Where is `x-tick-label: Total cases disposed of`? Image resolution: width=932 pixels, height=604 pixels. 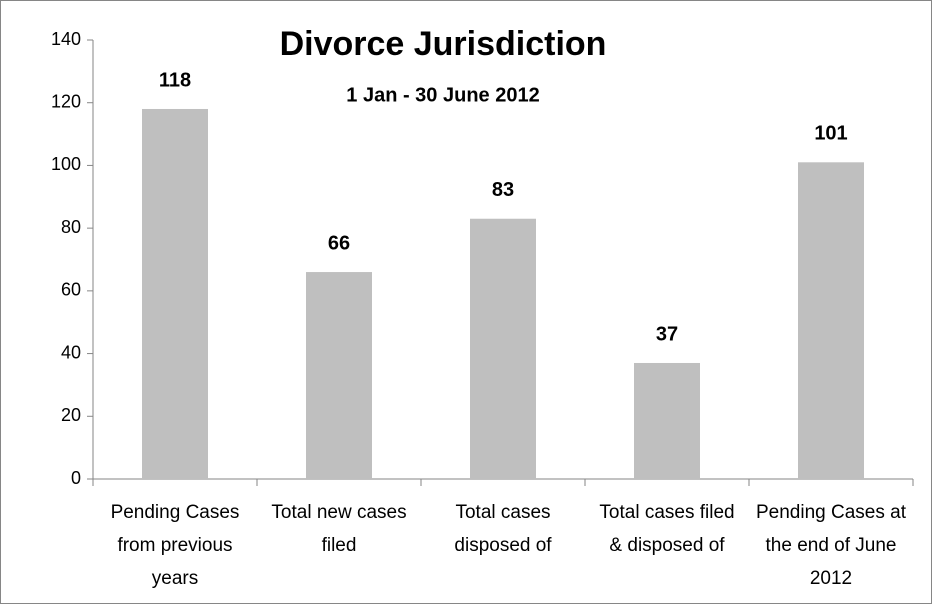 x-tick-label: Total cases disposed of is located at coordinates (503, 529).